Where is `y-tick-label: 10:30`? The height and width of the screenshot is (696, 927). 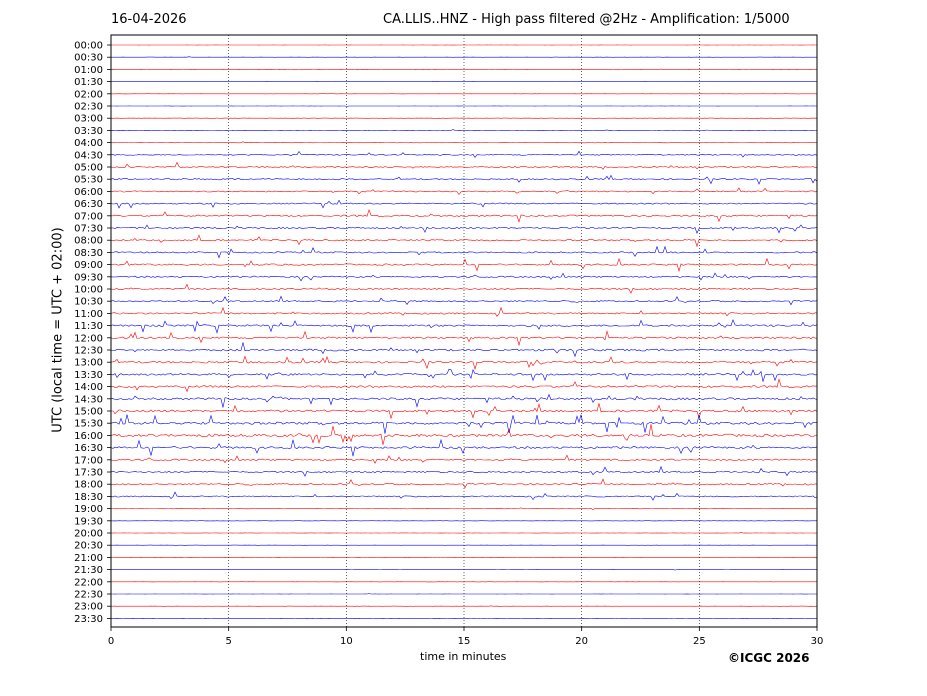
y-tick-label: 10:30 is located at coordinates (88, 302).